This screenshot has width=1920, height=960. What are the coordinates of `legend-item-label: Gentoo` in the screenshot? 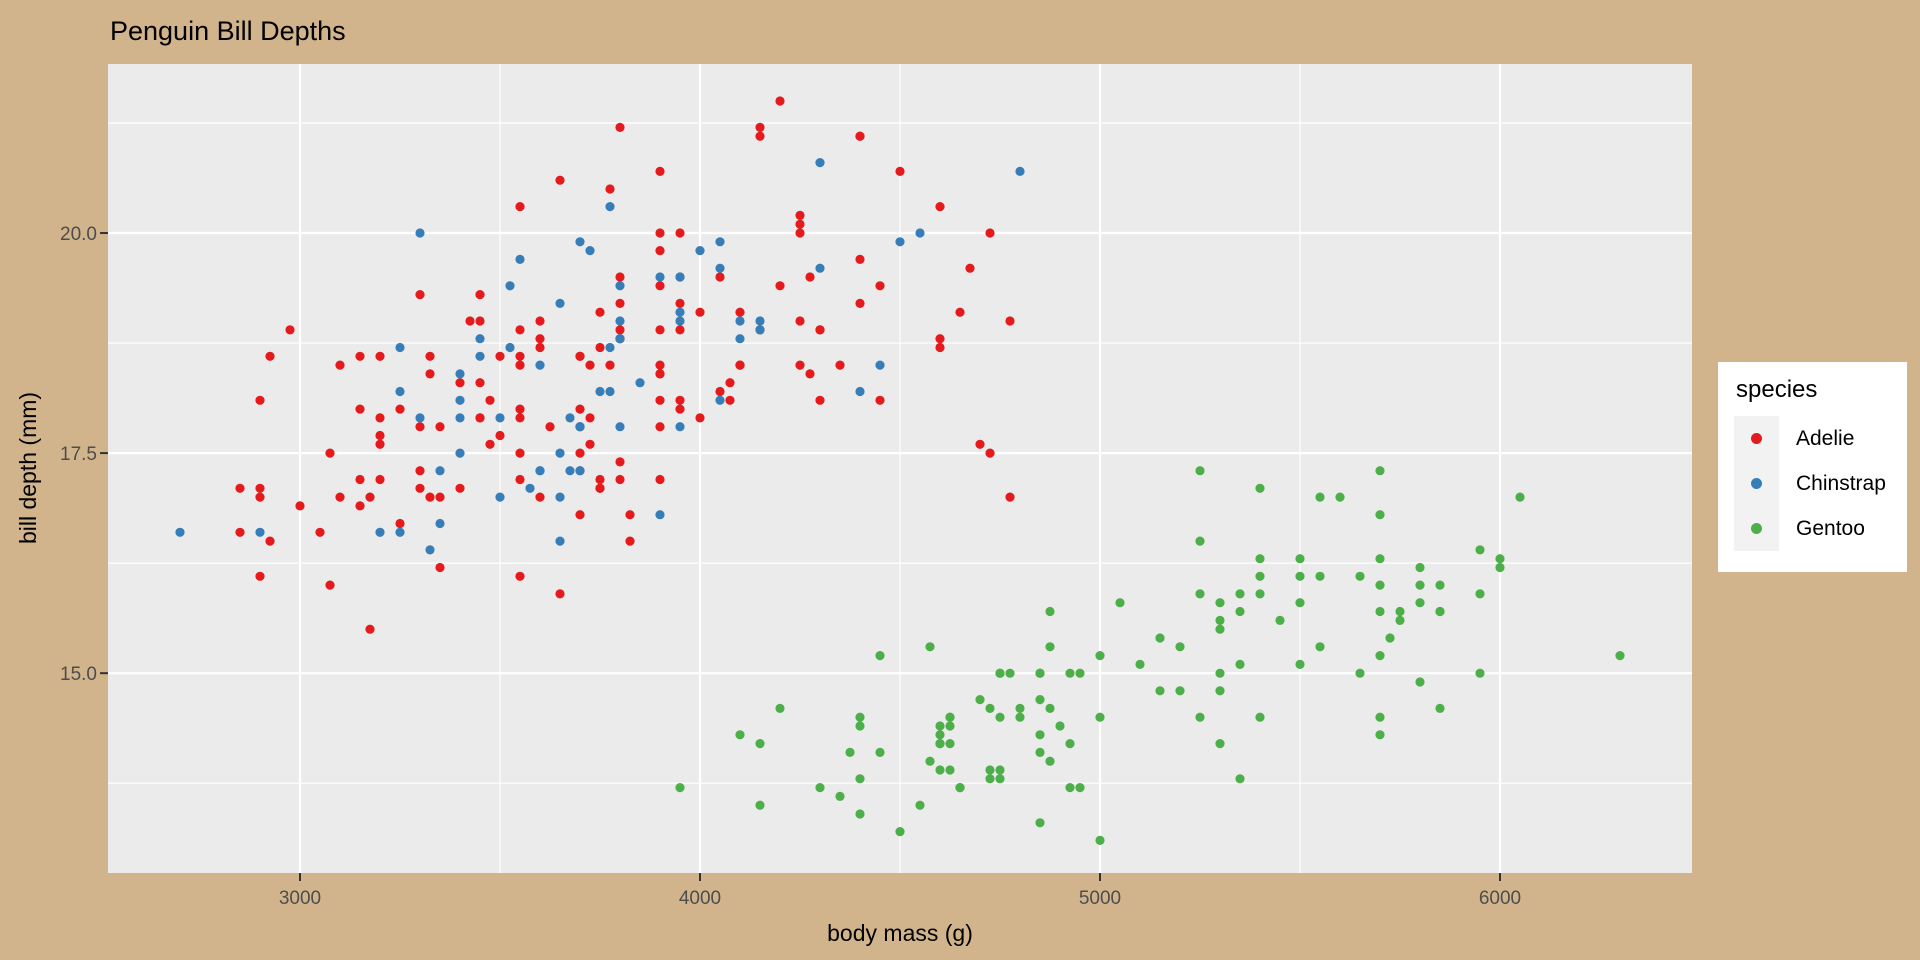 It's located at (1830, 528).